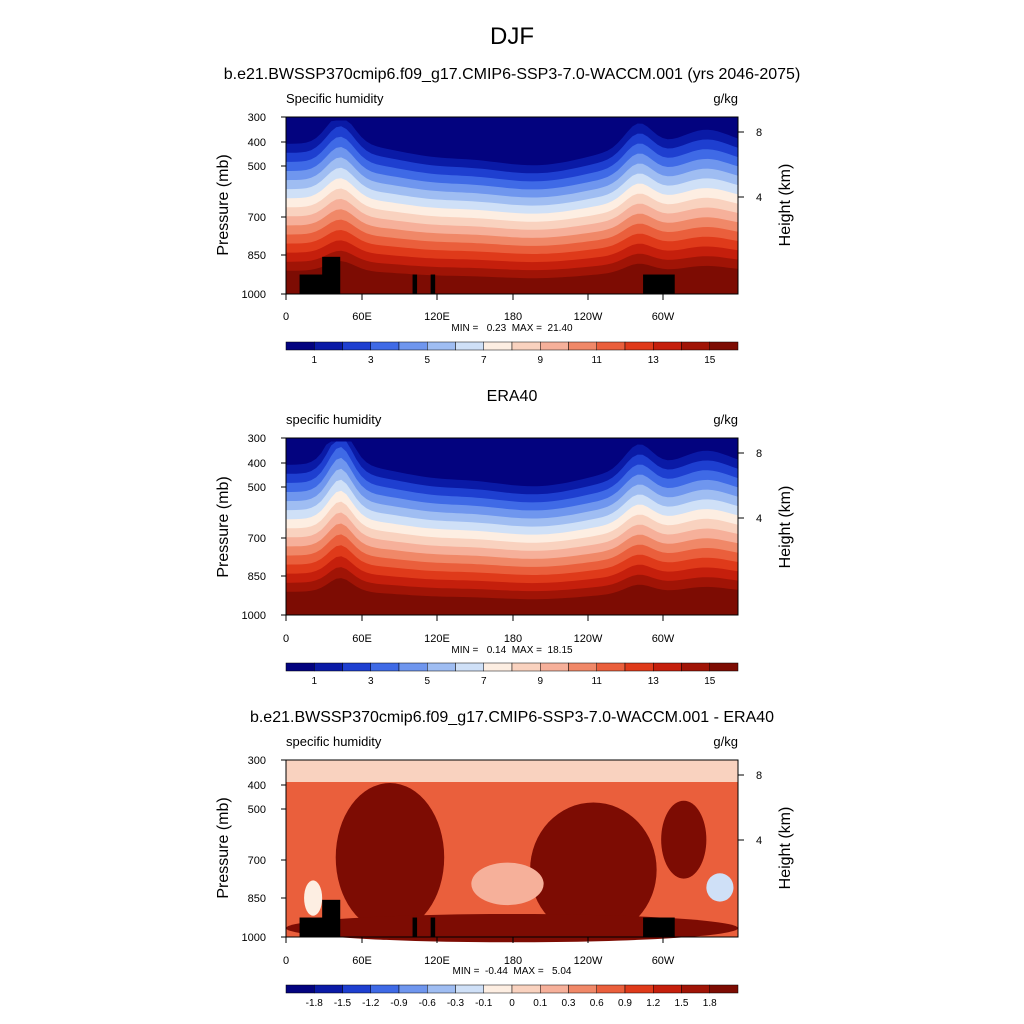 This screenshot has width=1024, height=1024. What do you see at coordinates (484, 360) in the screenshot?
I see `colorbar-label: 7` at bounding box center [484, 360].